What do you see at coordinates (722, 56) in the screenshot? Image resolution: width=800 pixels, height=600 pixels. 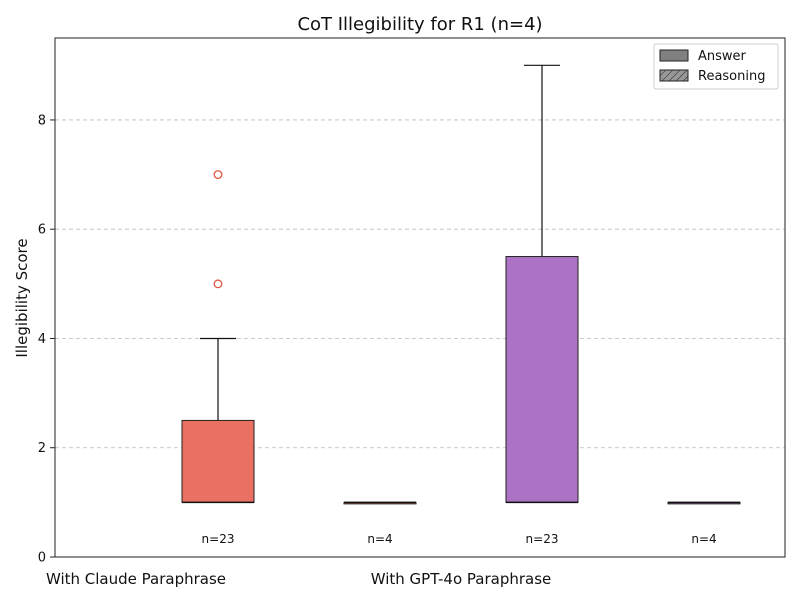 I see `legend-label-answer: Answer` at bounding box center [722, 56].